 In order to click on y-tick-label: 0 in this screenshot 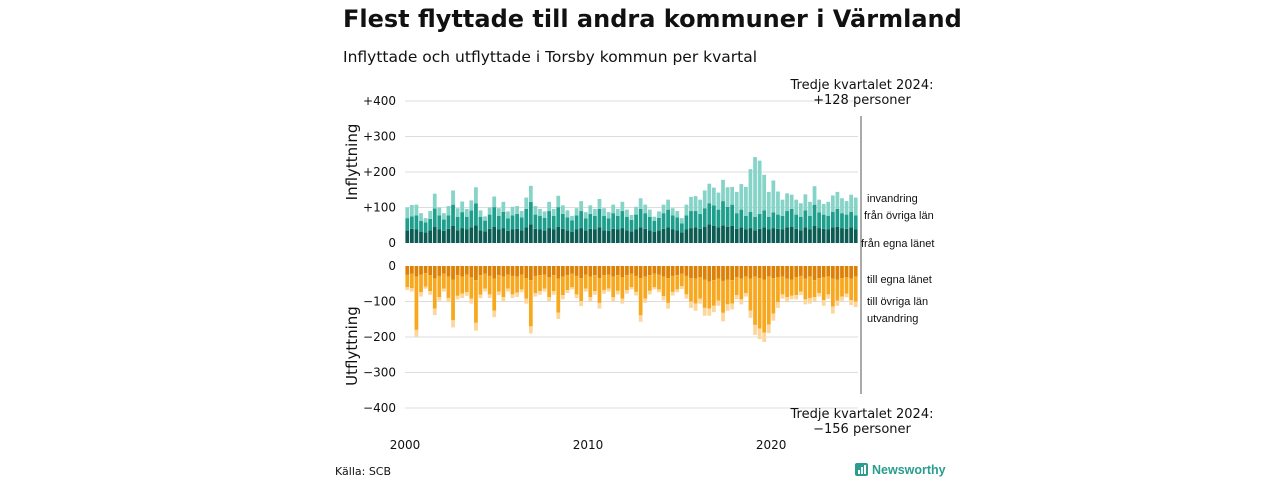, I will do `click(392, 266)`.